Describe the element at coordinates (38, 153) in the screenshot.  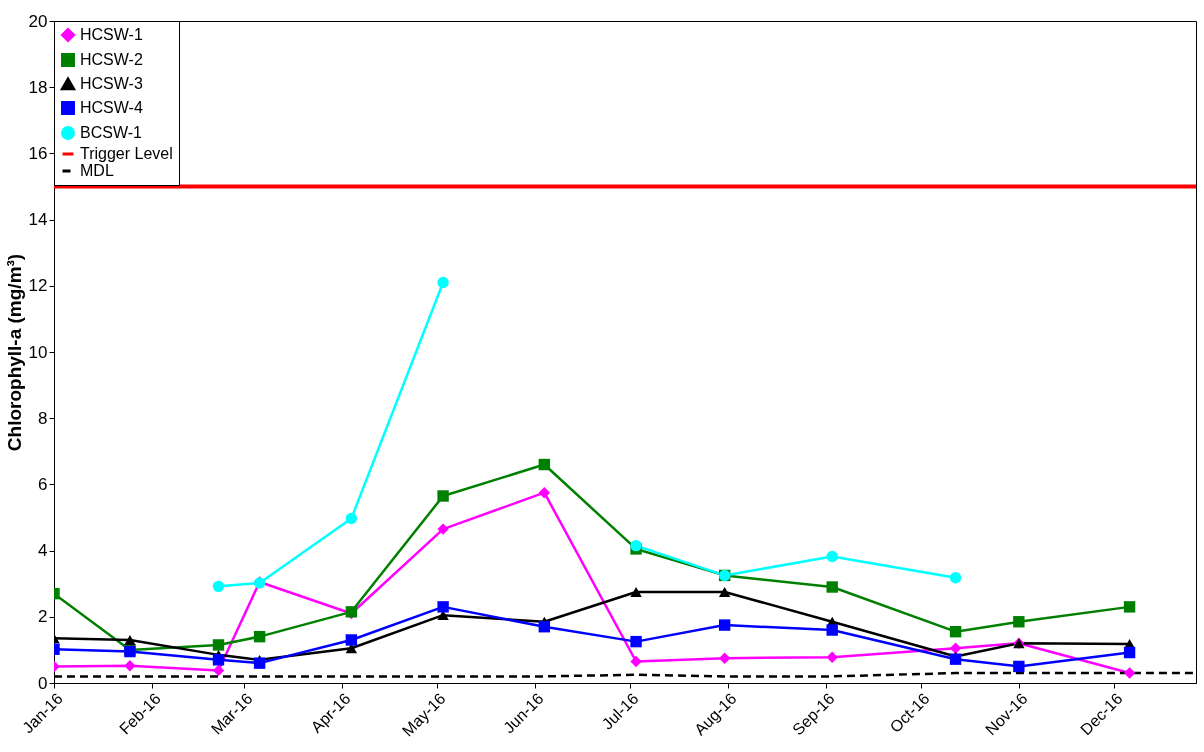
I see `y-tick-label: 16` at that location.